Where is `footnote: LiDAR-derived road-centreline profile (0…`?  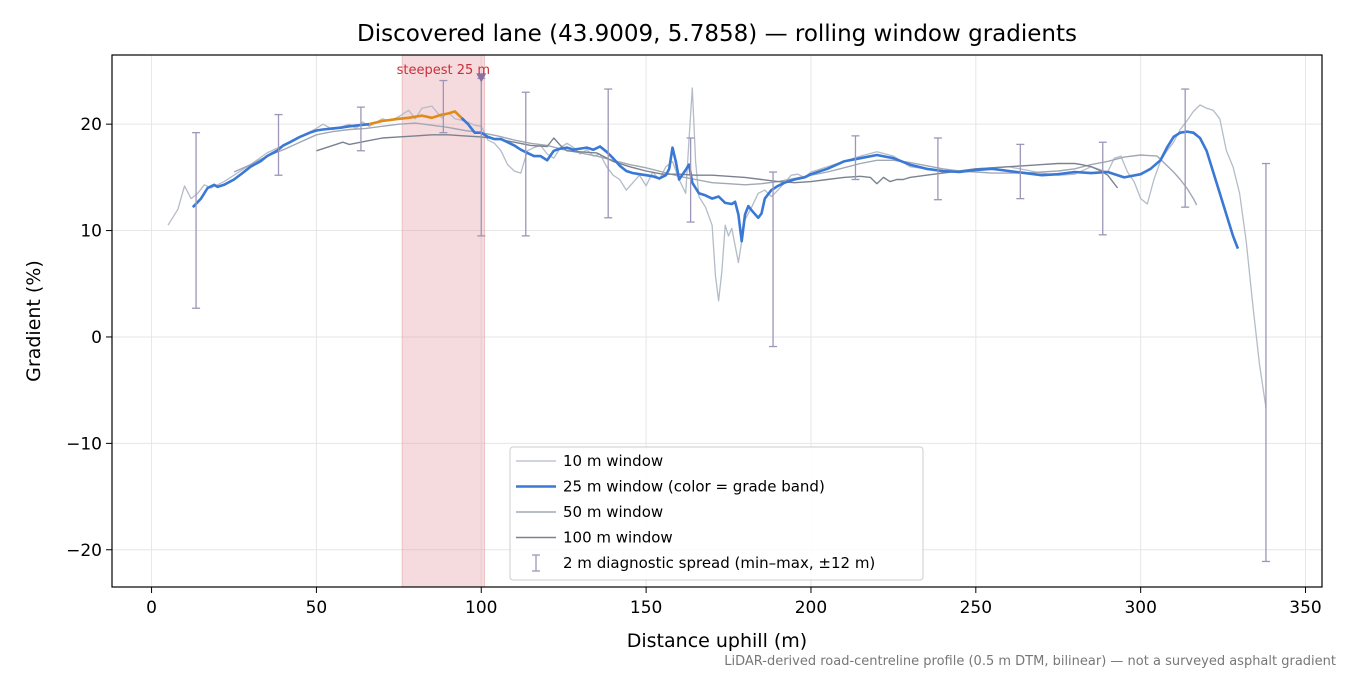 footnote: LiDAR-derived road-centreline profile (0… is located at coordinates (1030, 661).